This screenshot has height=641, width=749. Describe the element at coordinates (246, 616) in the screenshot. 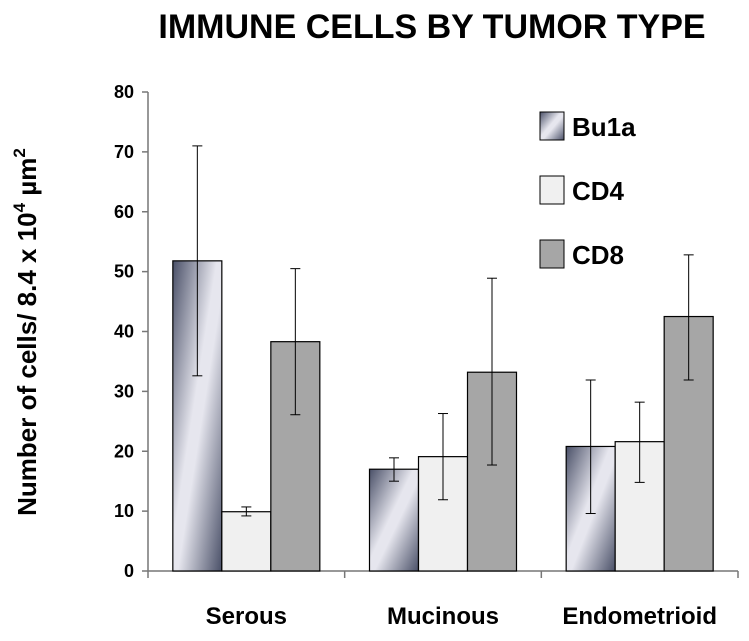

I see `x-tick-label: Serous` at that location.